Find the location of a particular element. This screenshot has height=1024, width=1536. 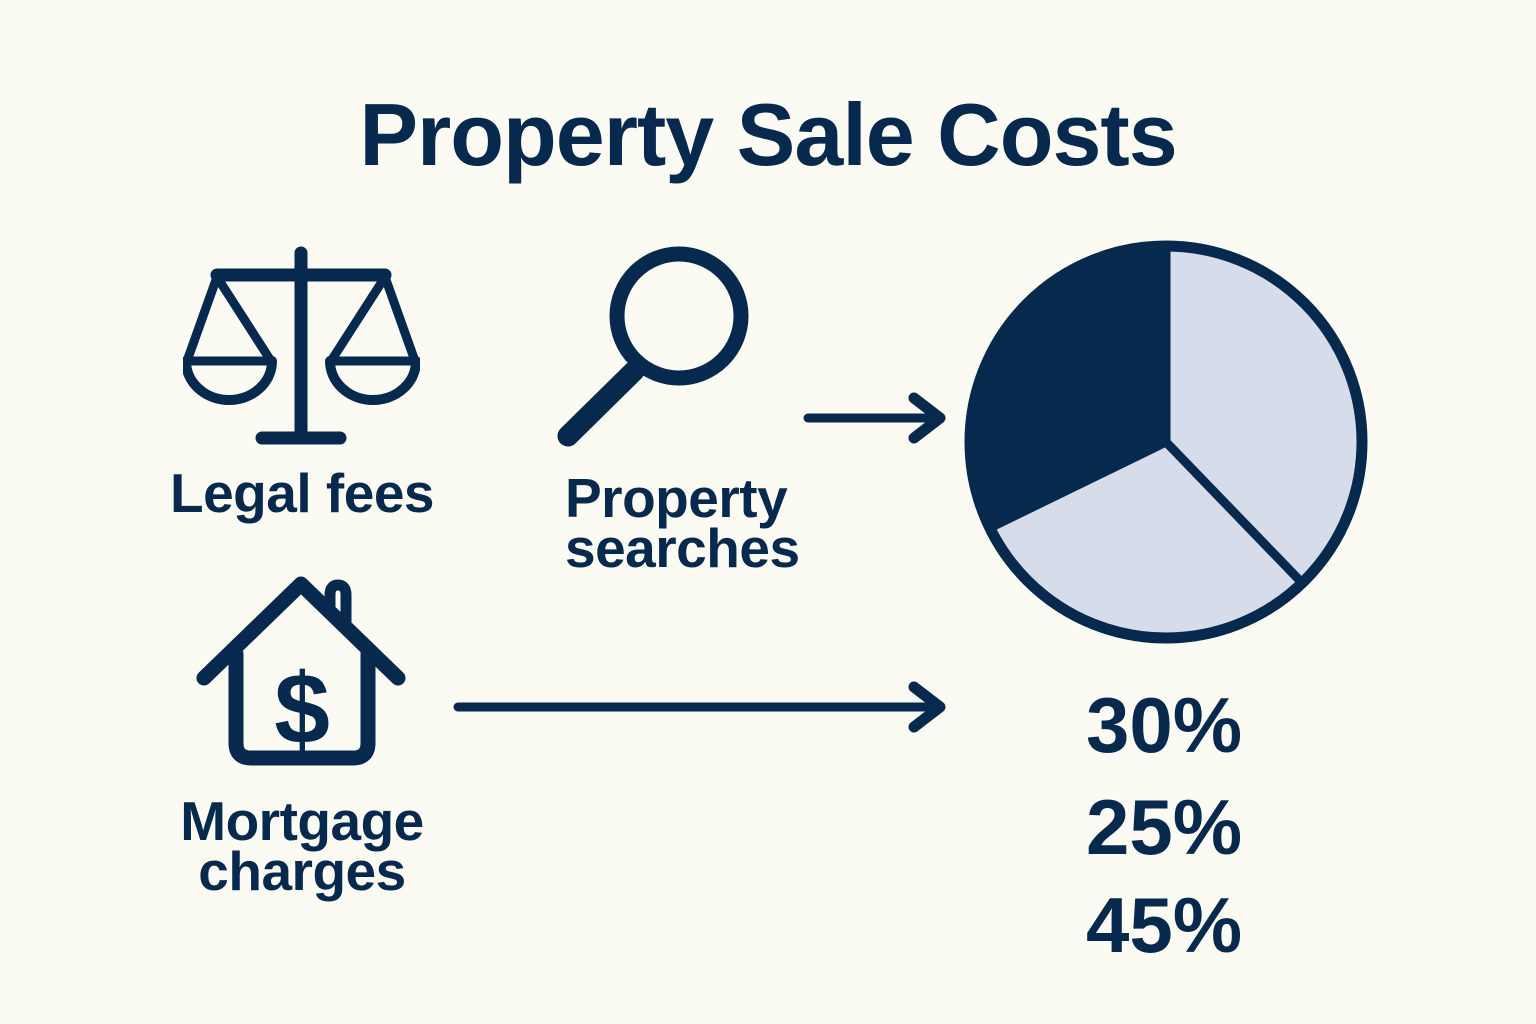

page-title: Property Sale Costs is located at coordinates (768, 134).